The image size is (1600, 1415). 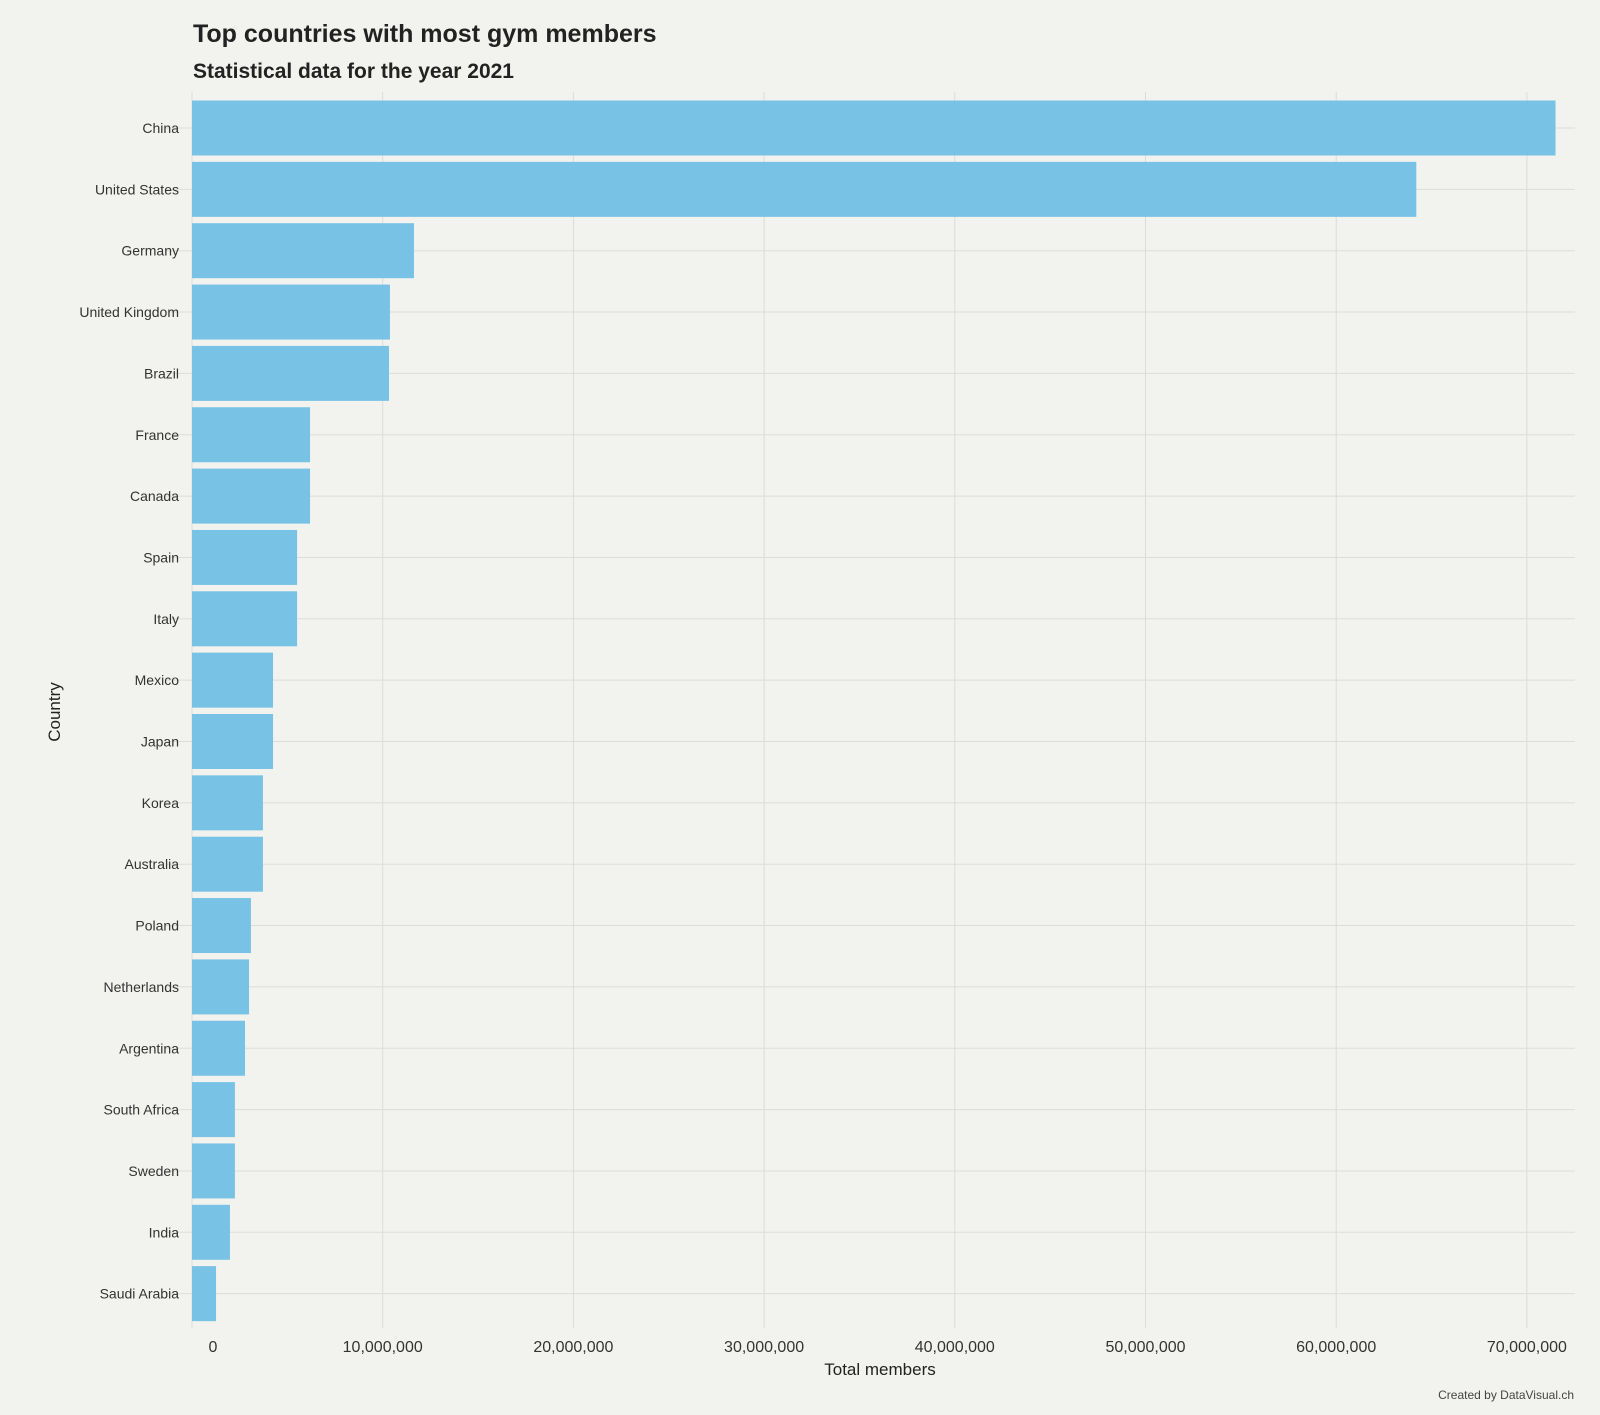 What do you see at coordinates (142, 987) in the screenshot?
I see `y-tick-label: Netherlands` at bounding box center [142, 987].